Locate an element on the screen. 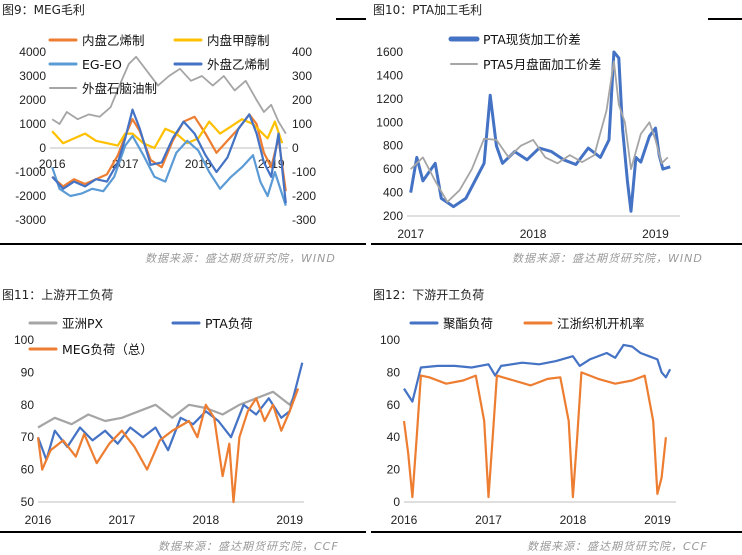 This screenshot has width=742, height=555. y-tick-label-right: 0 is located at coordinates (295, 148).